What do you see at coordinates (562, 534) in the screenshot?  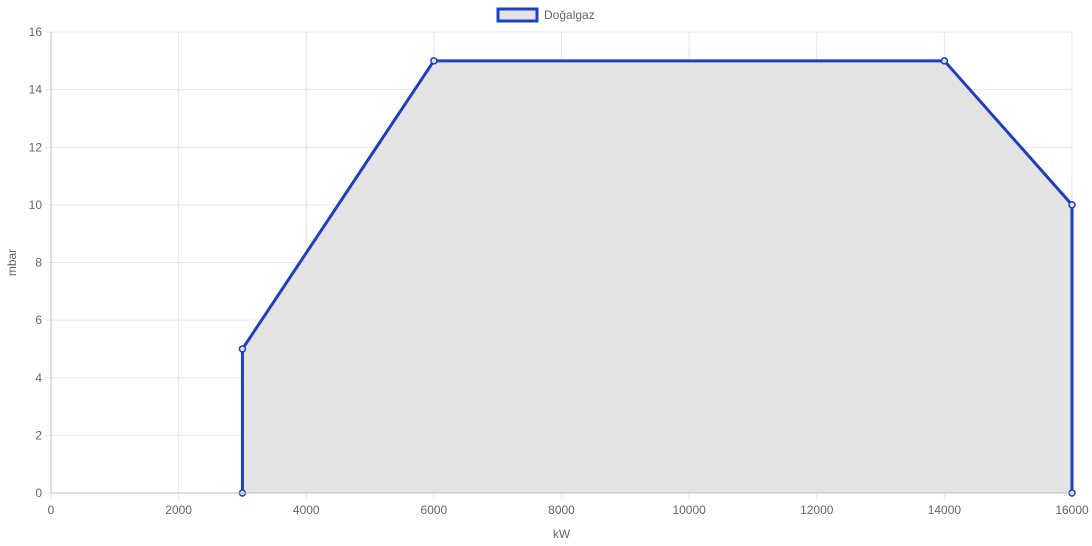 I see `x-axis-title: kW` at bounding box center [562, 534].